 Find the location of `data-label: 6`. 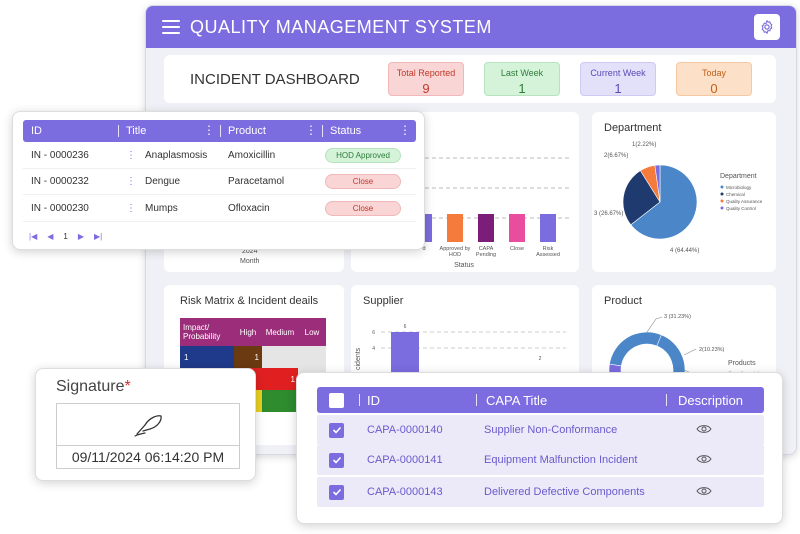

data-label: 6 is located at coordinates (405, 327).